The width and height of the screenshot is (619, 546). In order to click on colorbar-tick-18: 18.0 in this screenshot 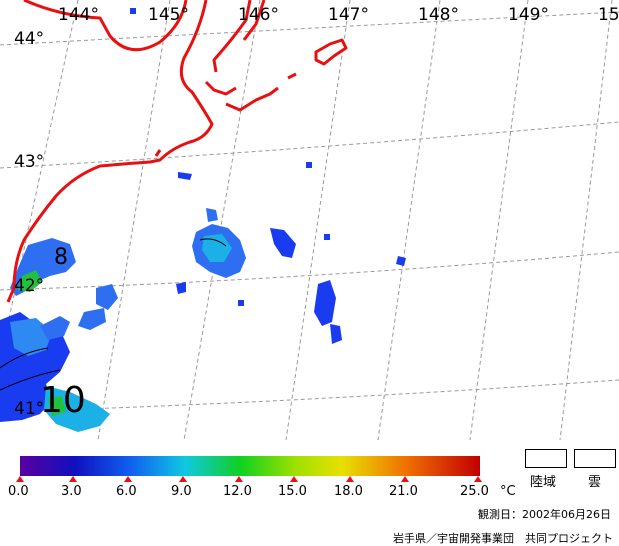, I will do `click(348, 491)`.